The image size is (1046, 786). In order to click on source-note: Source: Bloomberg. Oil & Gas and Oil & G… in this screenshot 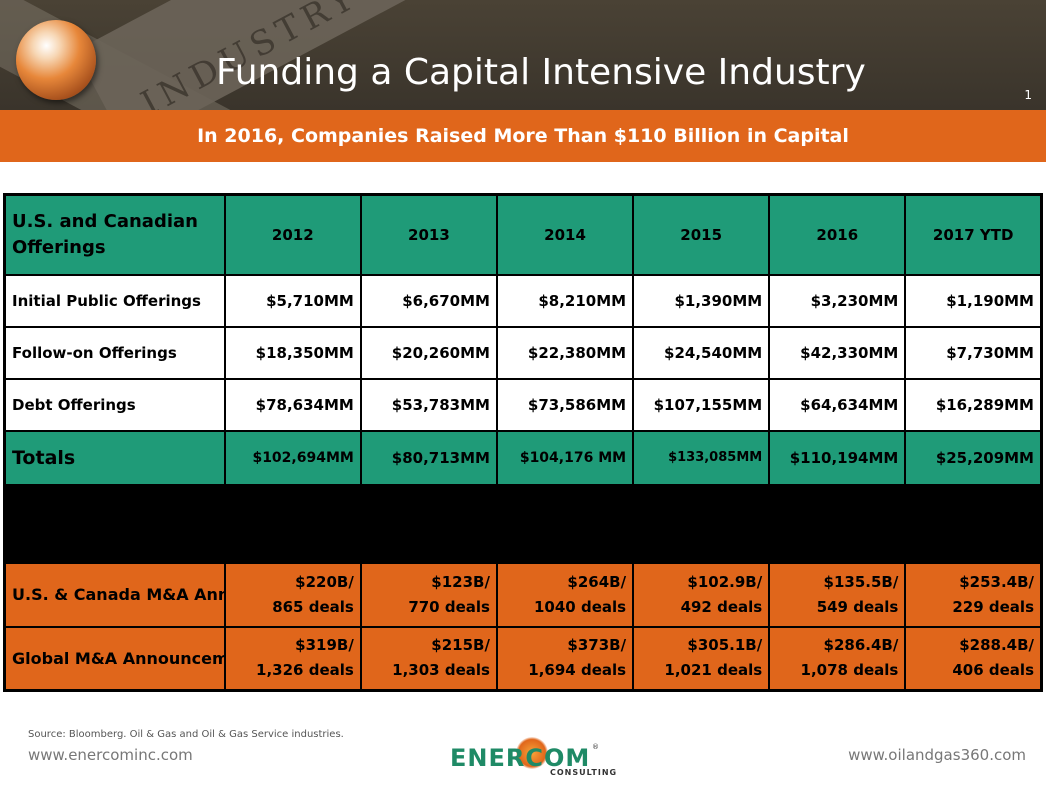, I will do `click(186, 734)`.